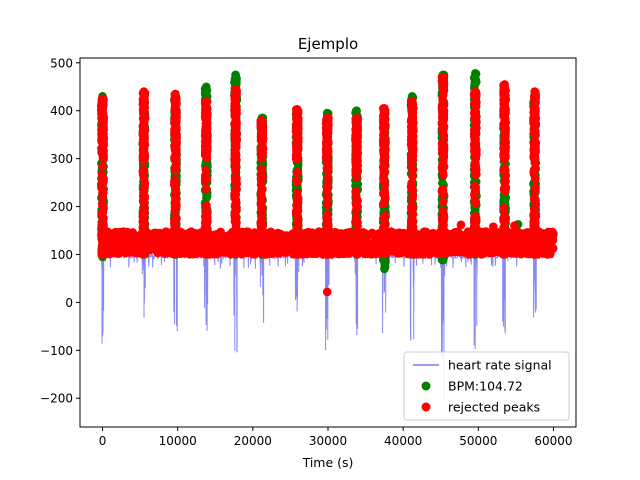 Image resolution: width=640 pixels, height=480 pixels. What do you see at coordinates (328, 44) in the screenshot?
I see `chart-title: Ejemplo` at bounding box center [328, 44].